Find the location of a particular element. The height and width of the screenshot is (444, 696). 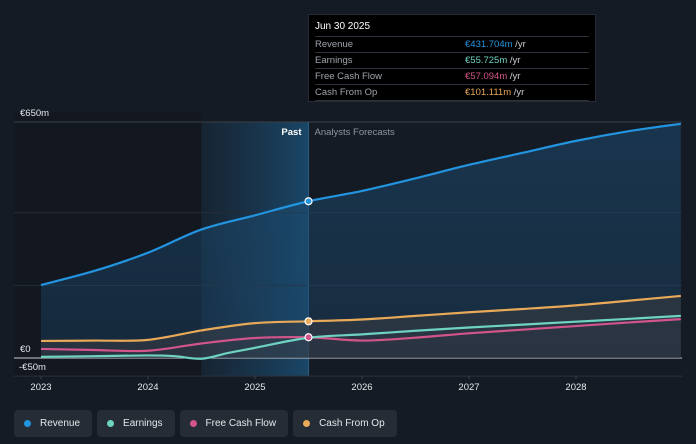

legend-label: Revenue is located at coordinates (60, 423).